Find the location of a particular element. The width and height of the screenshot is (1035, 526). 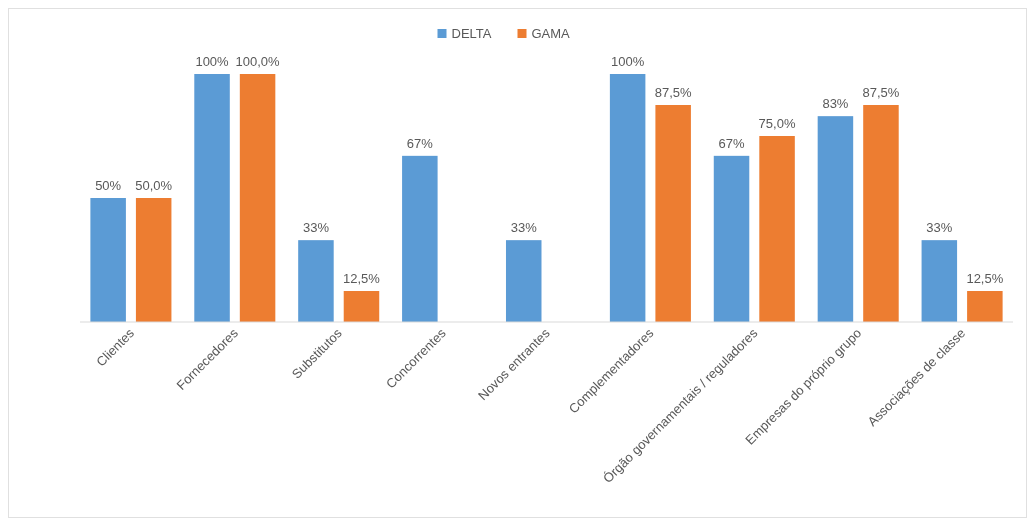

data-label: 50,0% is located at coordinates (154, 185).